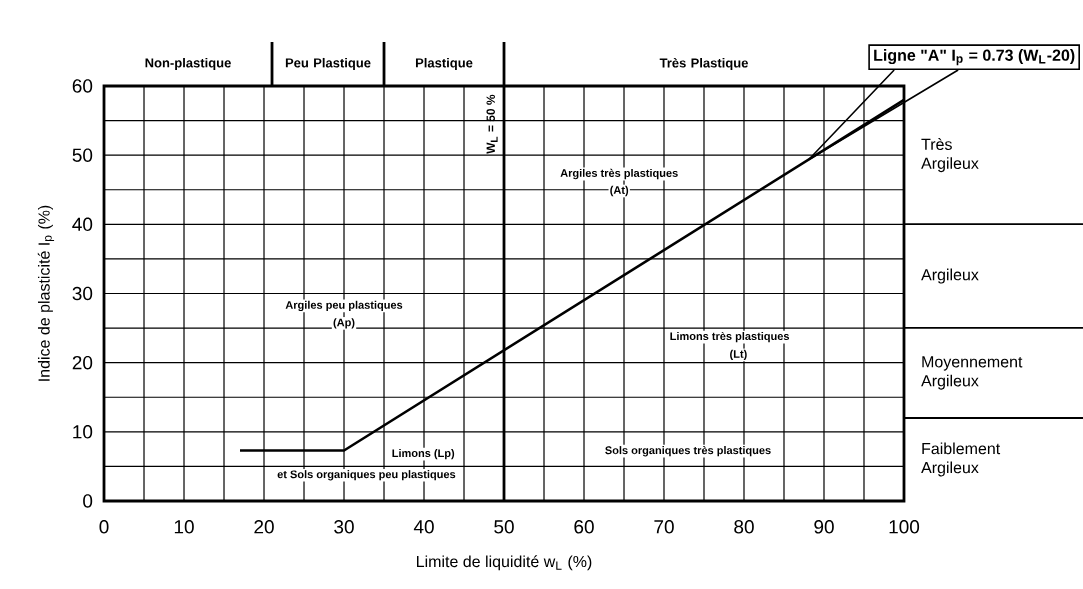 The width and height of the screenshot is (1083, 589). Describe the element at coordinates (824, 527) in the screenshot. I see `x-tick-label: 90` at that location.